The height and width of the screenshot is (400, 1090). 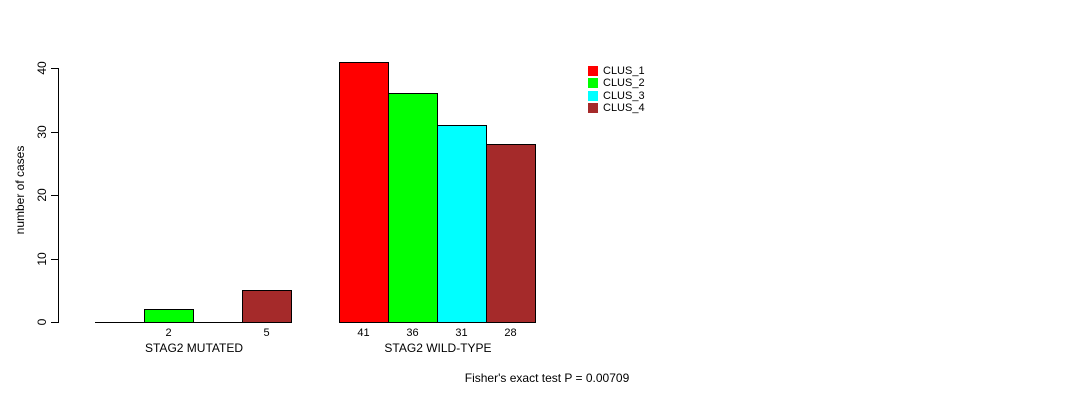 I want to click on legend-label: CLUS_2, so click(x=624, y=83).